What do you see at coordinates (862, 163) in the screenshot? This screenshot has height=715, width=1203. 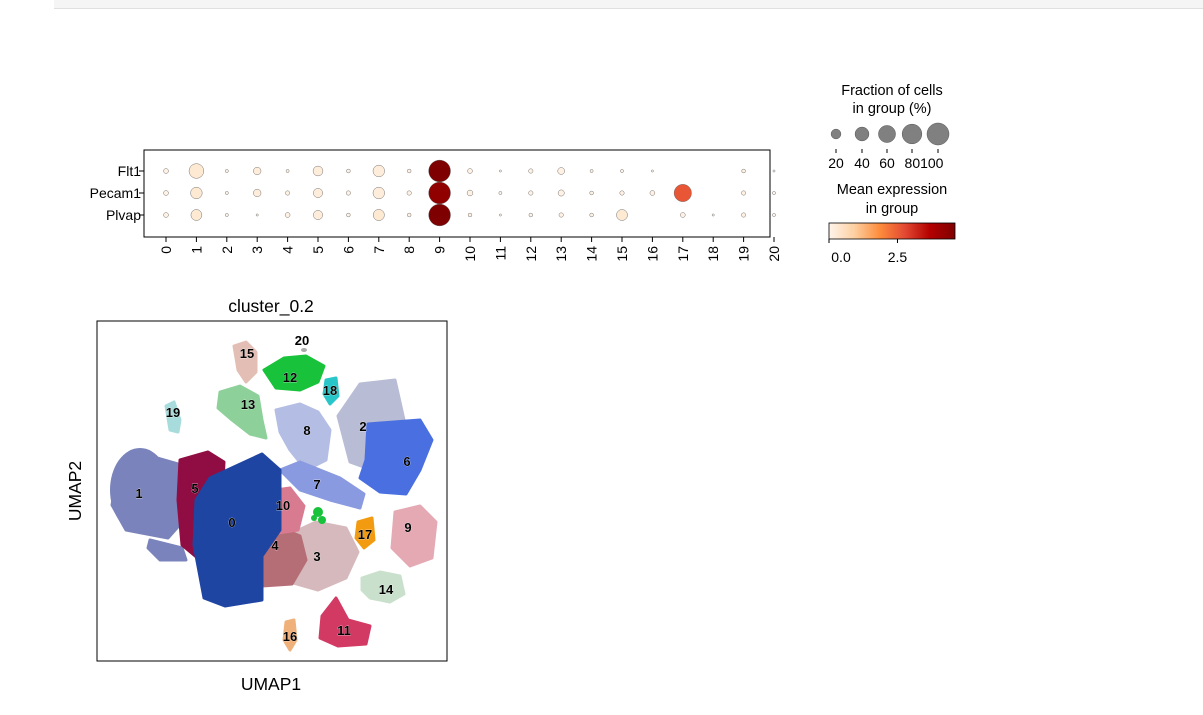 I see `size-legend-label: 40` at bounding box center [862, 163].